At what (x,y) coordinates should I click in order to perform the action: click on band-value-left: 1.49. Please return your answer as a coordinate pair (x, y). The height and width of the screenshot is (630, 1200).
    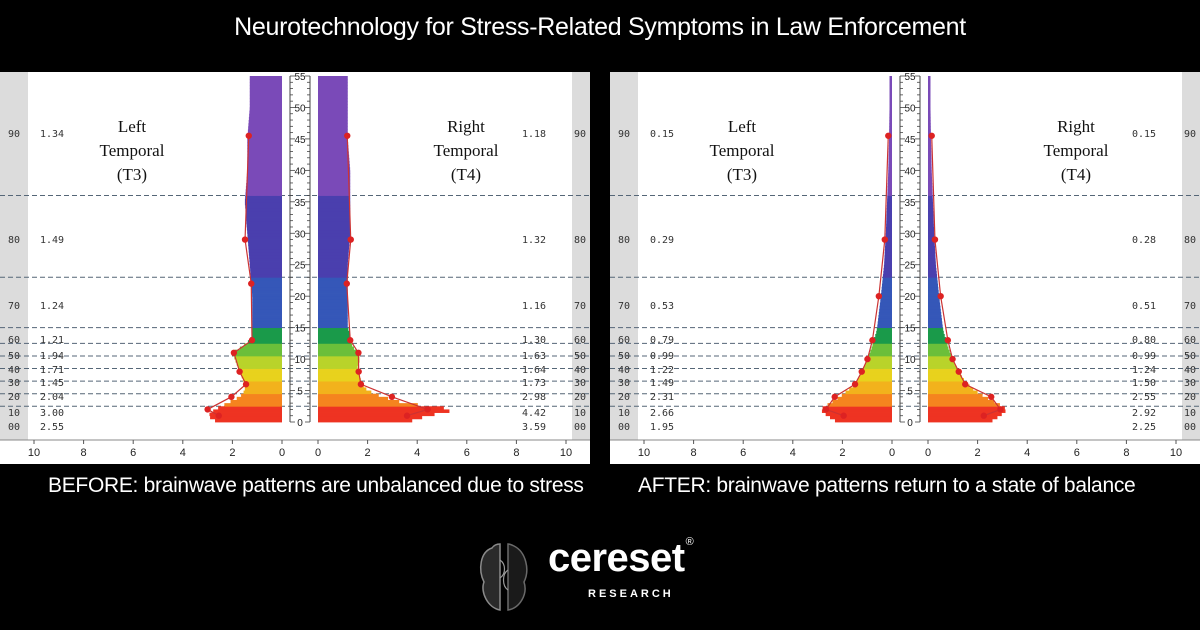
    Looking at the image, I should click on (52, 240).